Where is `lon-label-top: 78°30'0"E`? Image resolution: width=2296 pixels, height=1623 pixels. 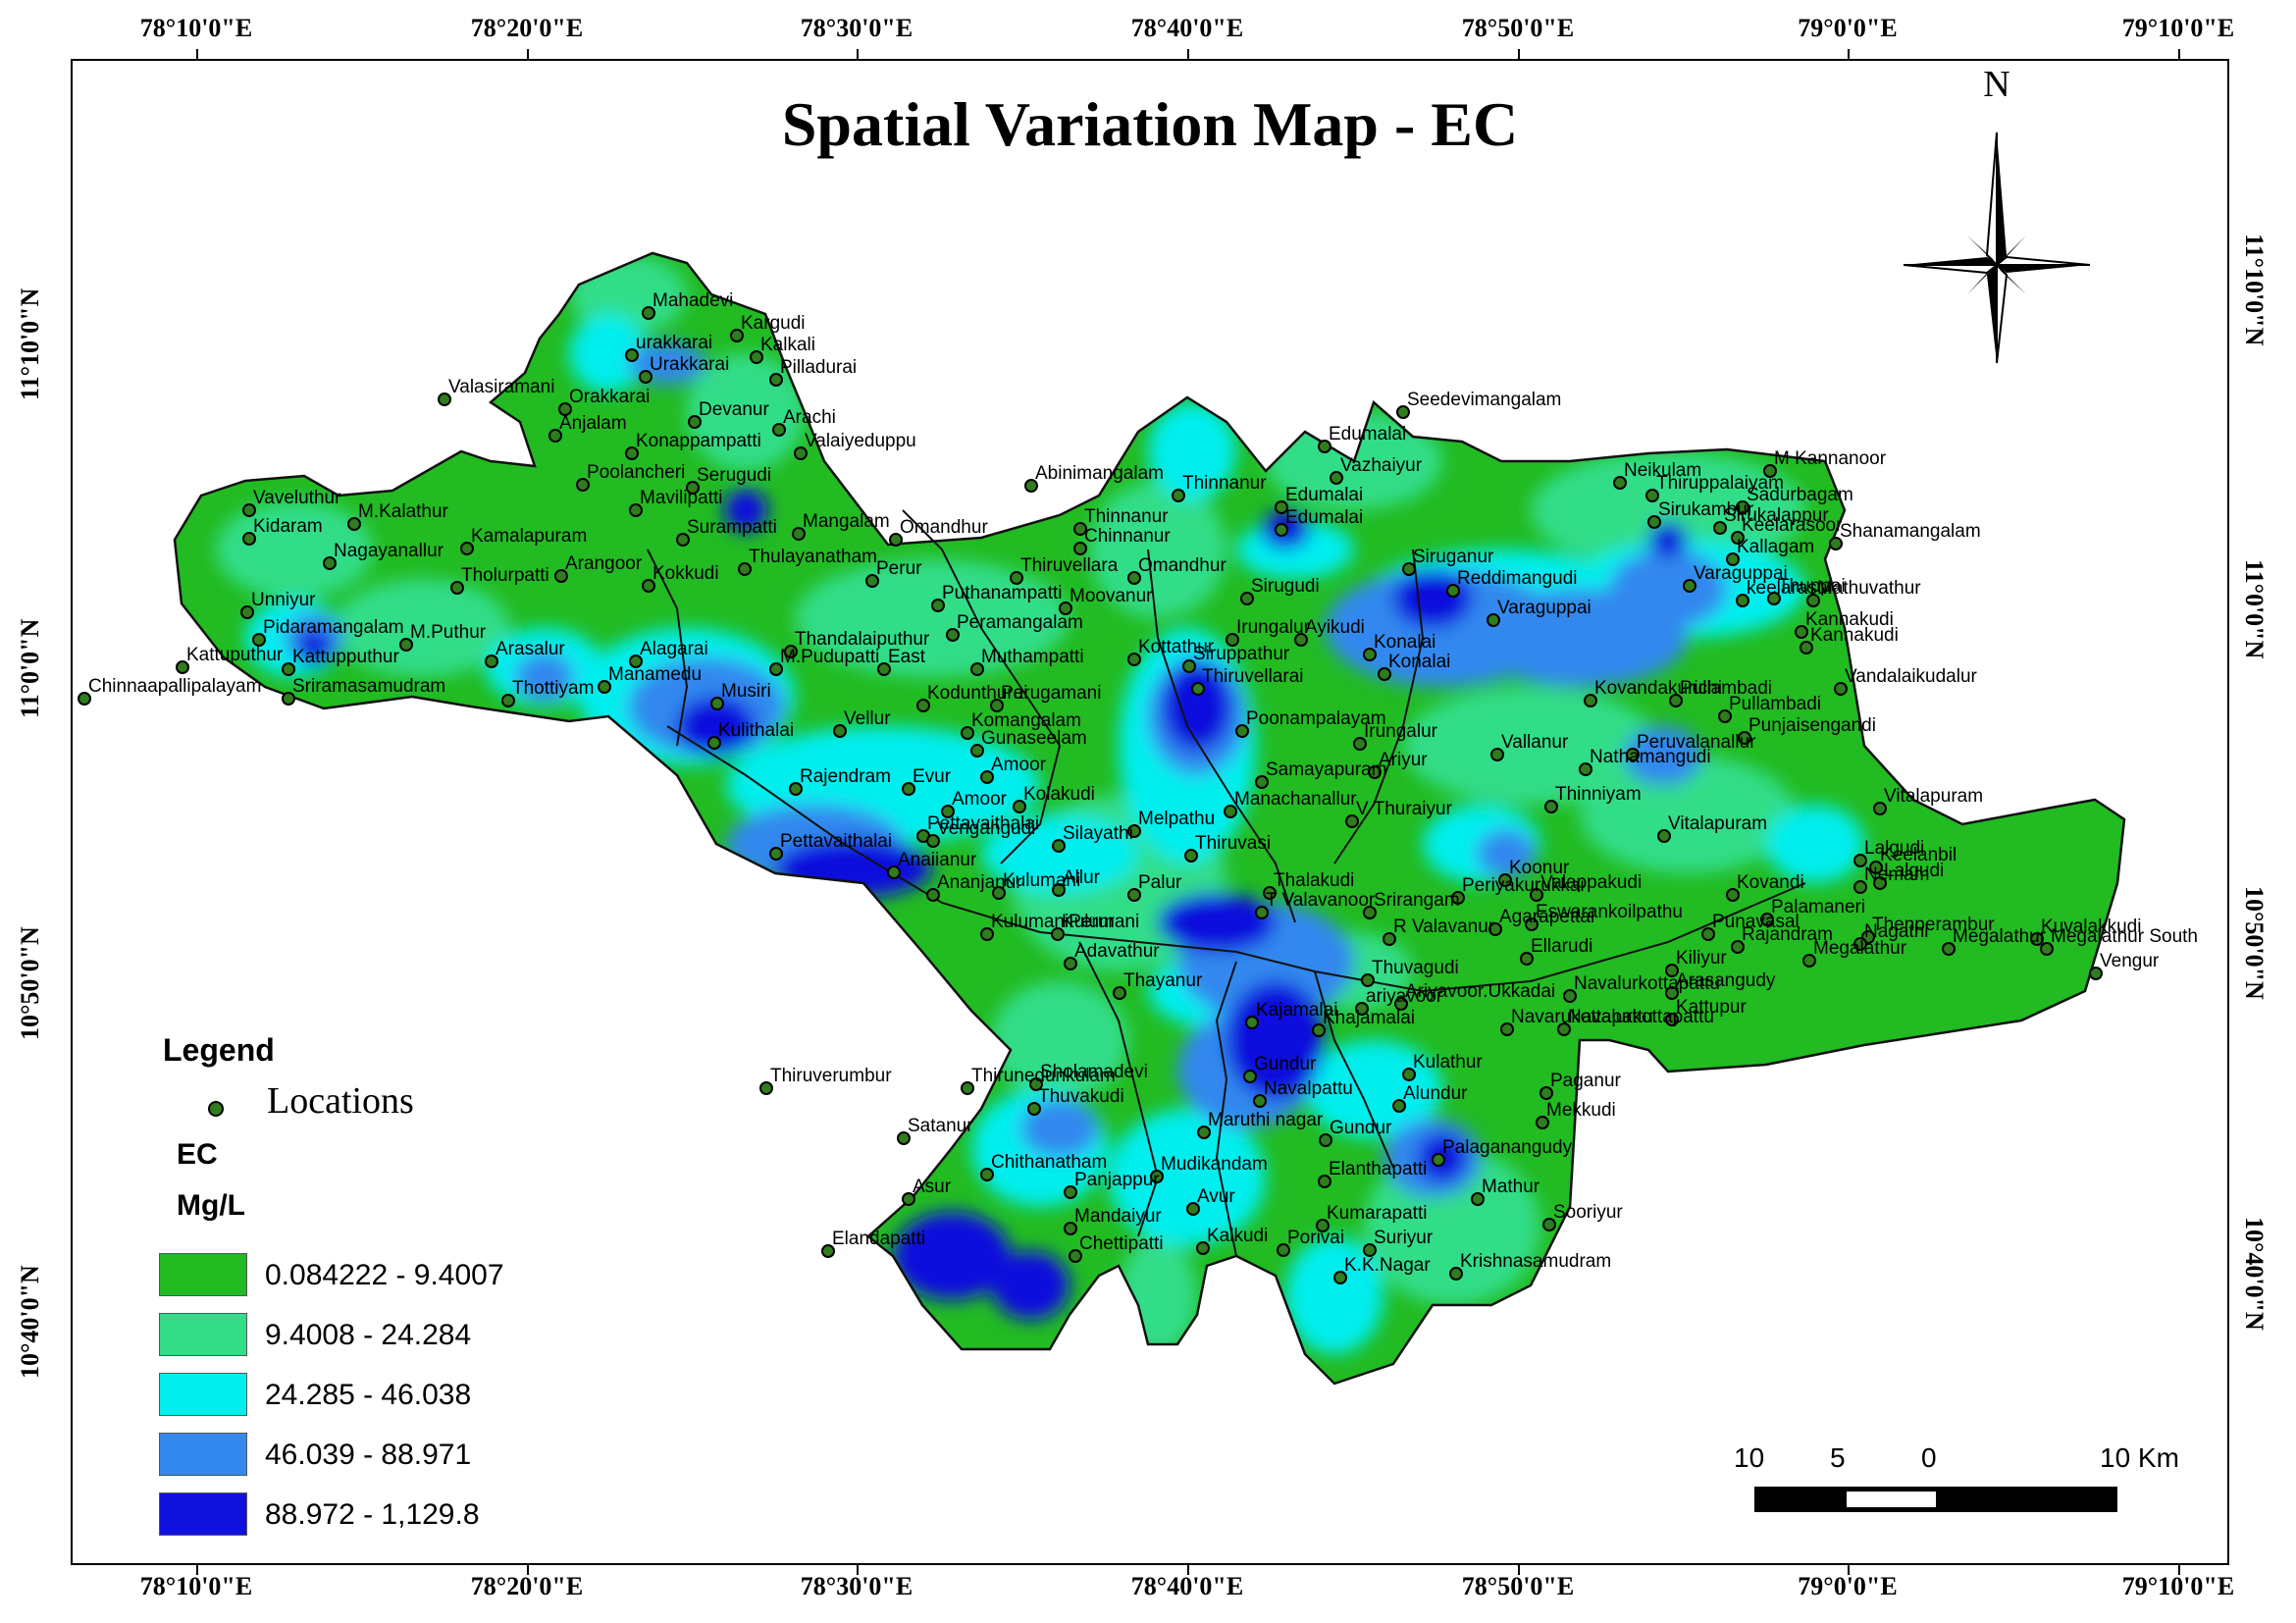 lon-label-top: 78°30'0"E is located at coordinates (856, 28).